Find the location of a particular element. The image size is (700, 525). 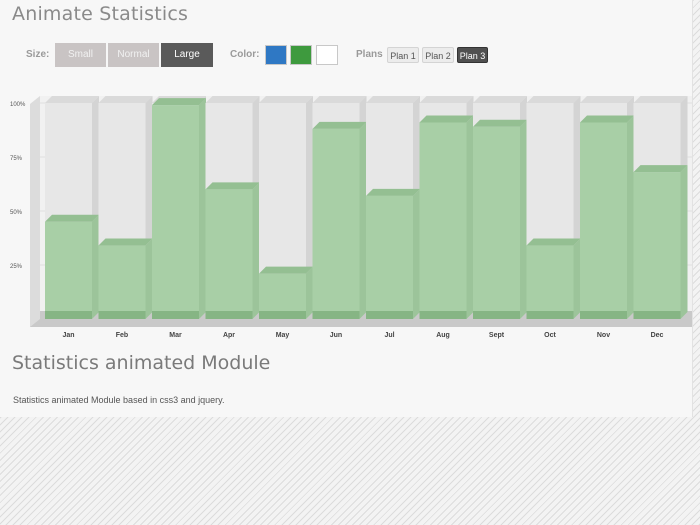

y-tick-label: 25% is located at coordinates (16, 267).